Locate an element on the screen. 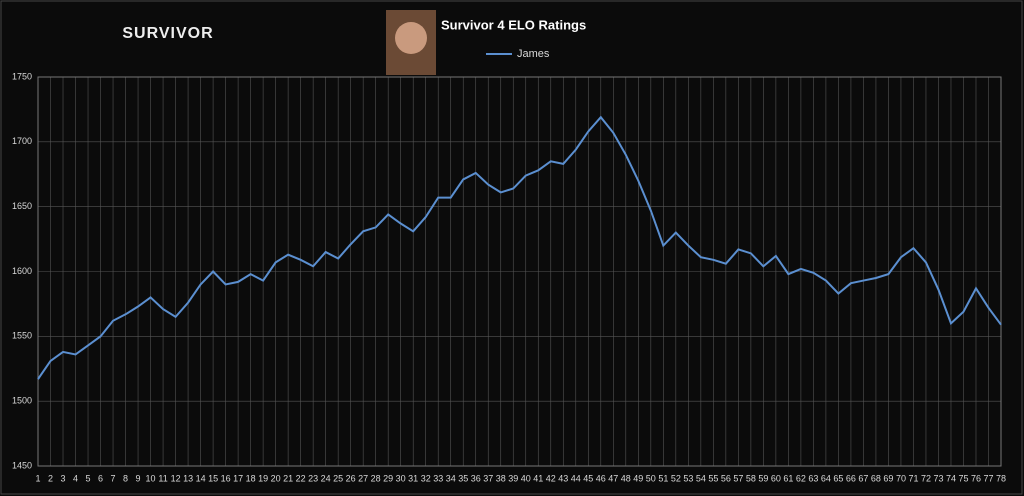  x-tick-label: 6 is located at coordinates (100, 478).